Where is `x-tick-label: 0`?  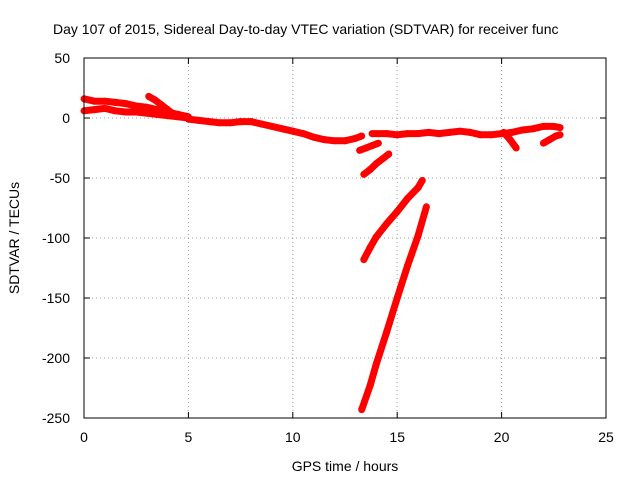 x-tick-label: 0 is located at coordinates (84, 437).